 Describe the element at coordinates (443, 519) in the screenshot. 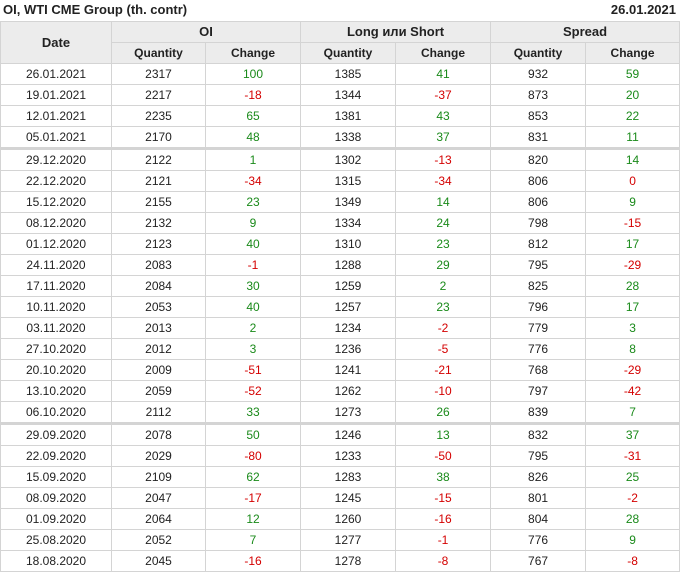

I see `ls-change-cell: -16` at that location.